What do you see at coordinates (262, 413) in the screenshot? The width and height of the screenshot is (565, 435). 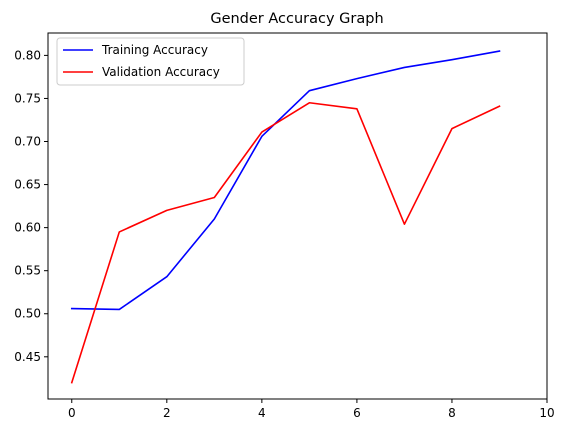 I see `x-tick-label: 4` at bounding box center [262, 413].